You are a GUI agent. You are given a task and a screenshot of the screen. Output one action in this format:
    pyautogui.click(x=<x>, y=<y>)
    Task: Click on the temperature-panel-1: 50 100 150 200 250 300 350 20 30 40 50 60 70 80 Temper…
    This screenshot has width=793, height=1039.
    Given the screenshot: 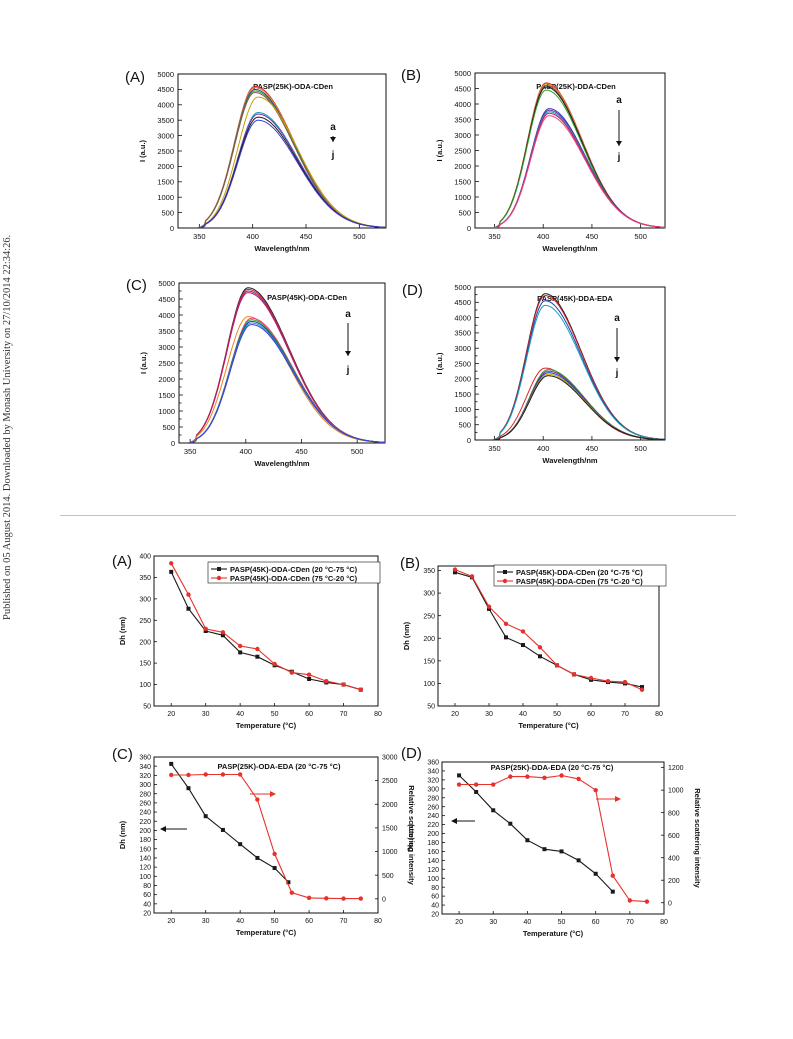 What is the action you would take?
    pyautogui.click(x=533, y=642)
    